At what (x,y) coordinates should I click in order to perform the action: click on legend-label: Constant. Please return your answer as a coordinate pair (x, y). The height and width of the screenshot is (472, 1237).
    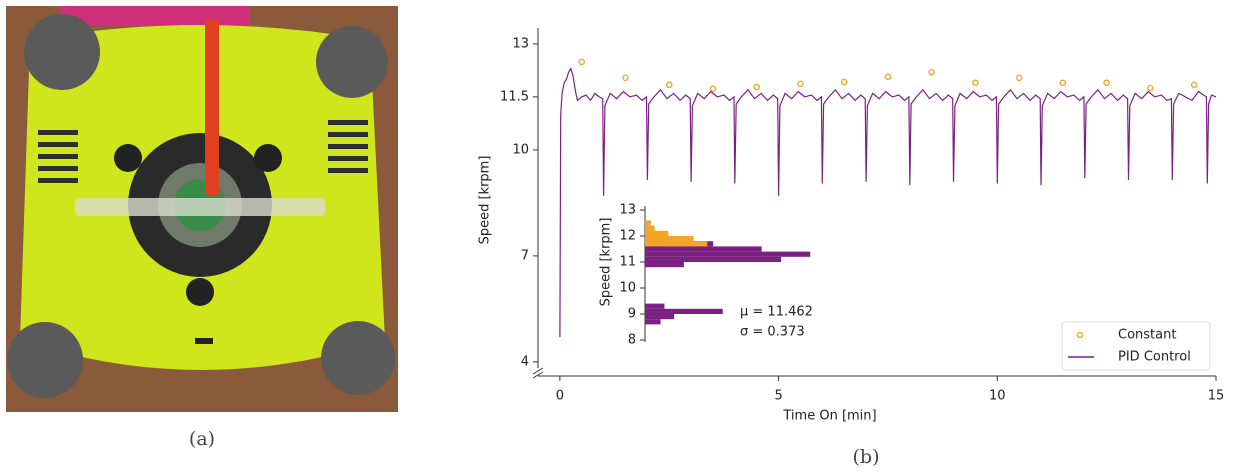
    Looking at the image, I should click on (1147, 335).